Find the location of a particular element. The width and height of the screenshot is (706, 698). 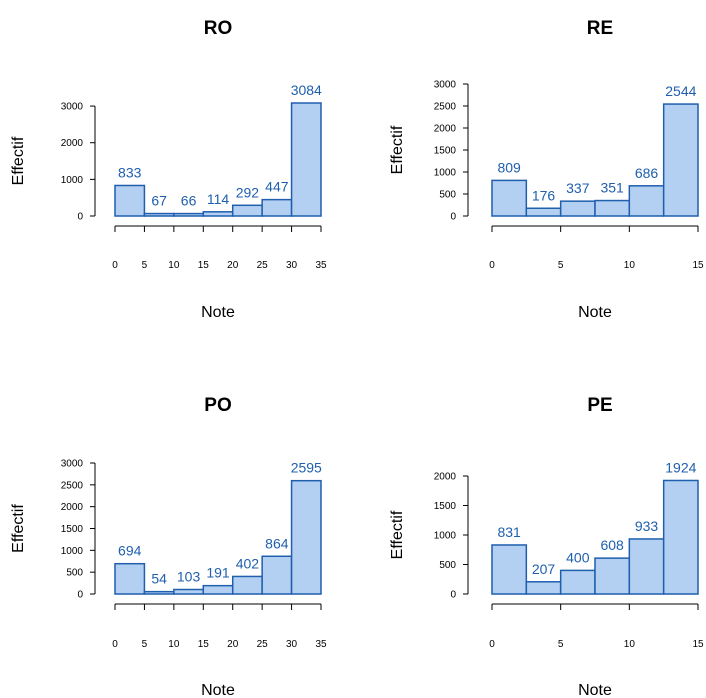

bar-value-label: 809 is located at coordinates (509, 167).